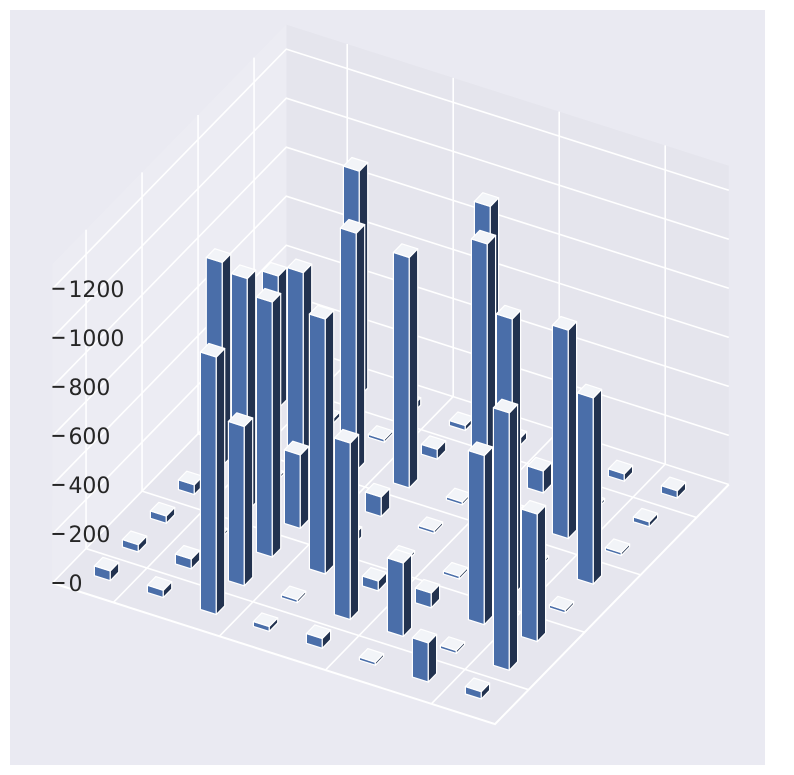  I want to click on z-tick-label-6: 1200, so click(96, 290).